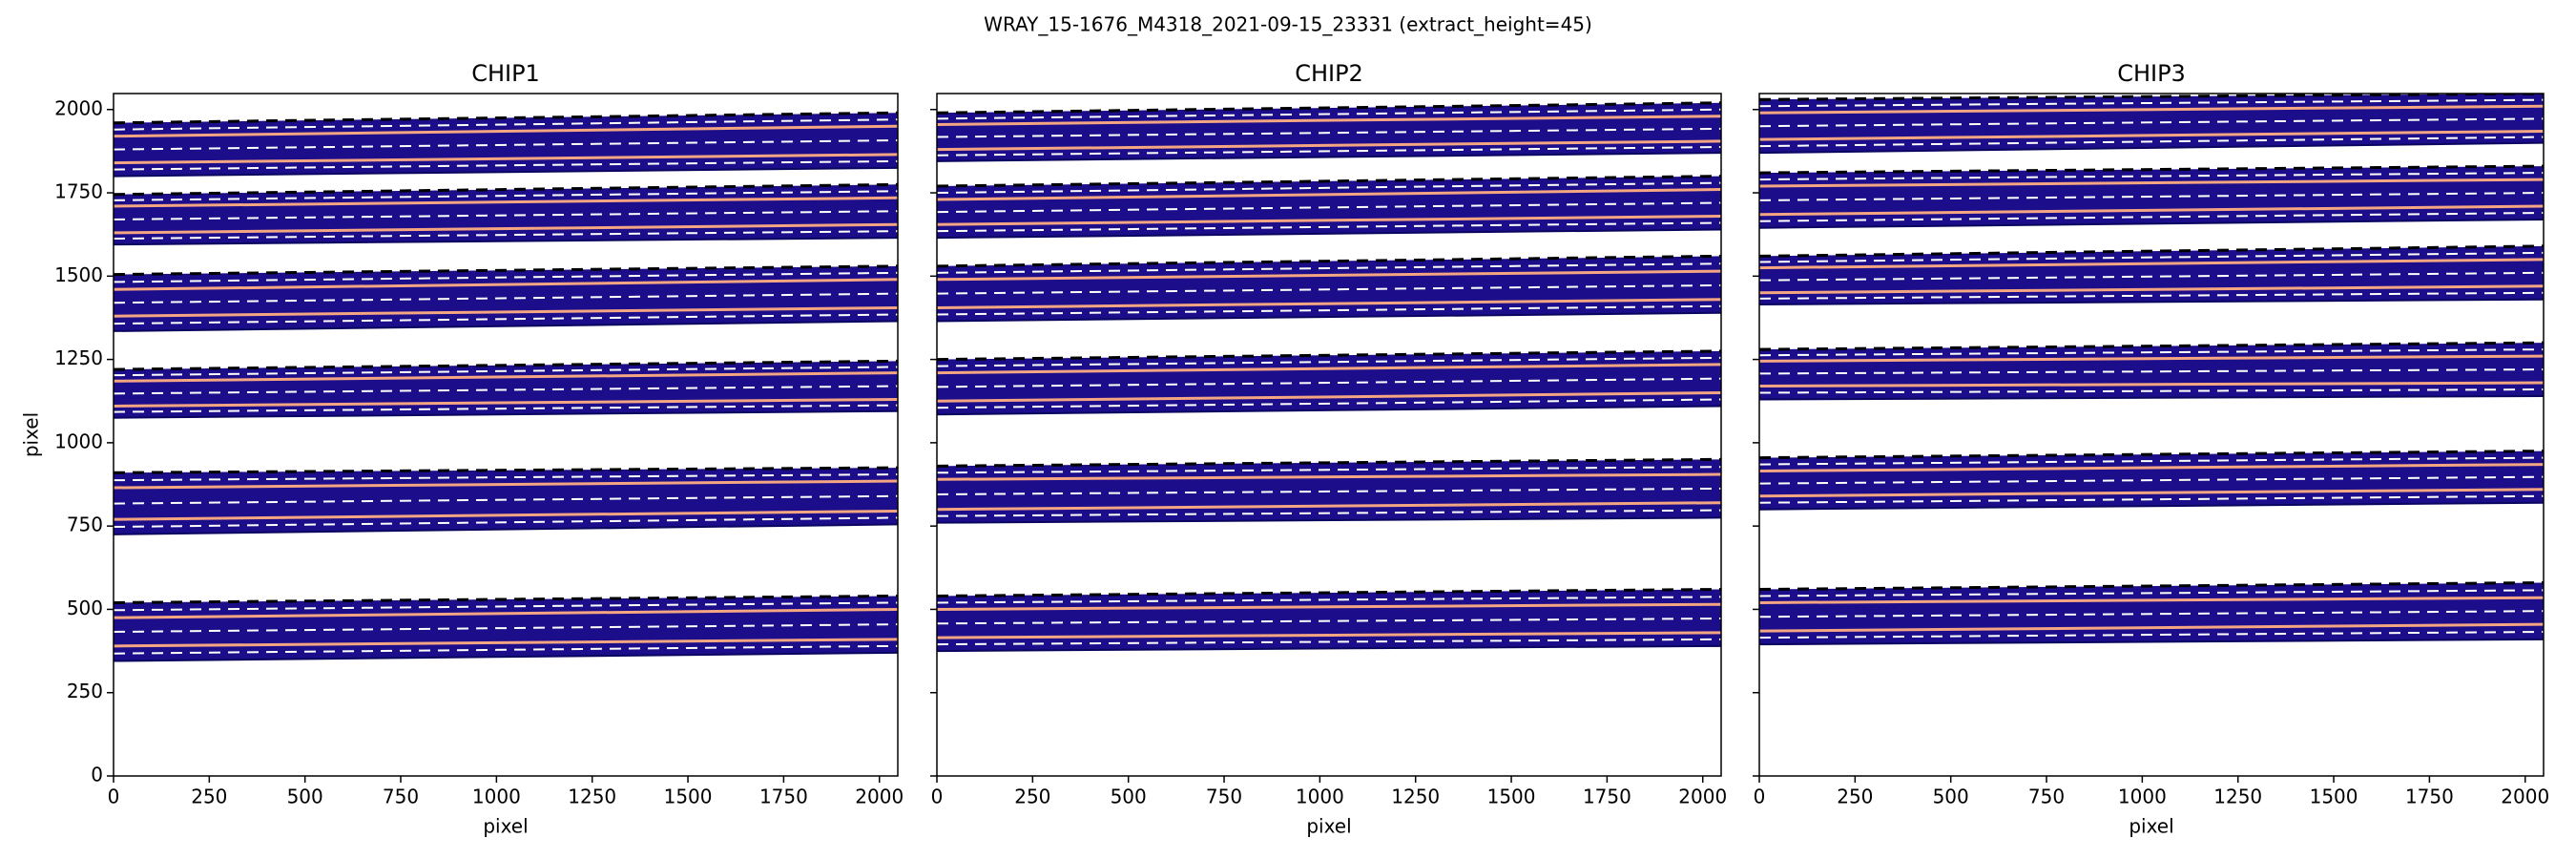 The width and height of the screenshot is (2576, 859). What do you see at coordinates (31, 434) in the screenshot?
I see `y-axis-label: pixel` at bounding box center [31, 434].